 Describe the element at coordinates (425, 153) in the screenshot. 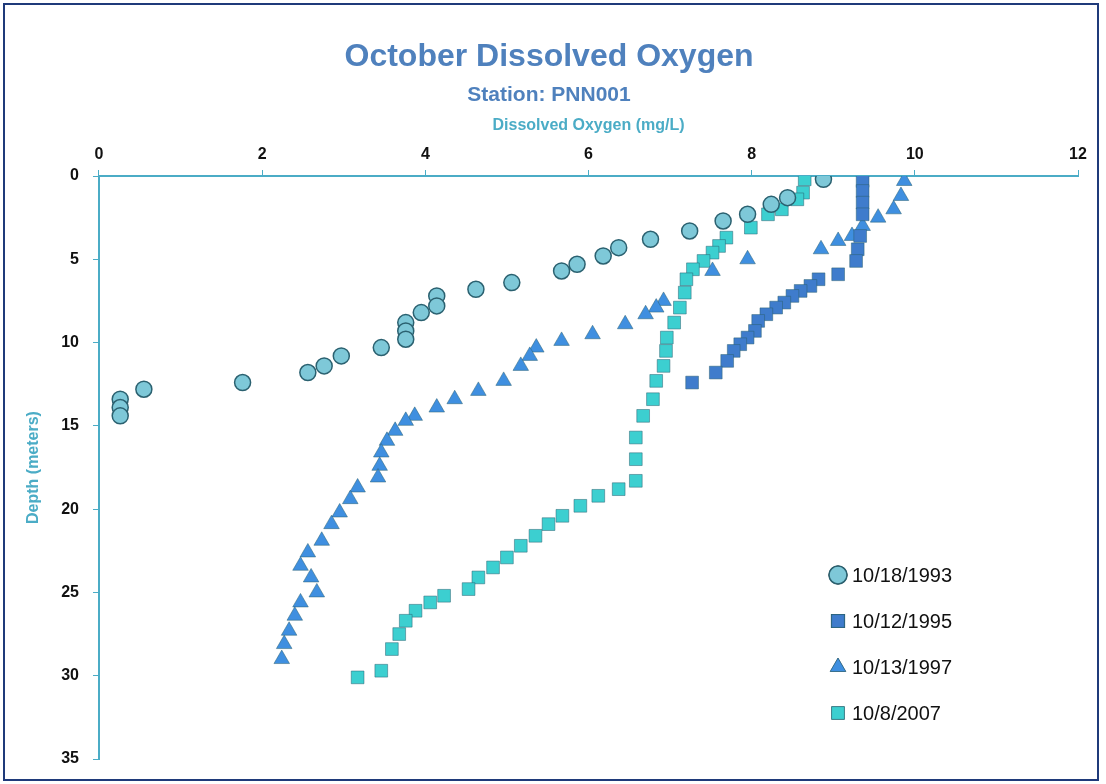

I see `x-tick-label: 4` at that location.